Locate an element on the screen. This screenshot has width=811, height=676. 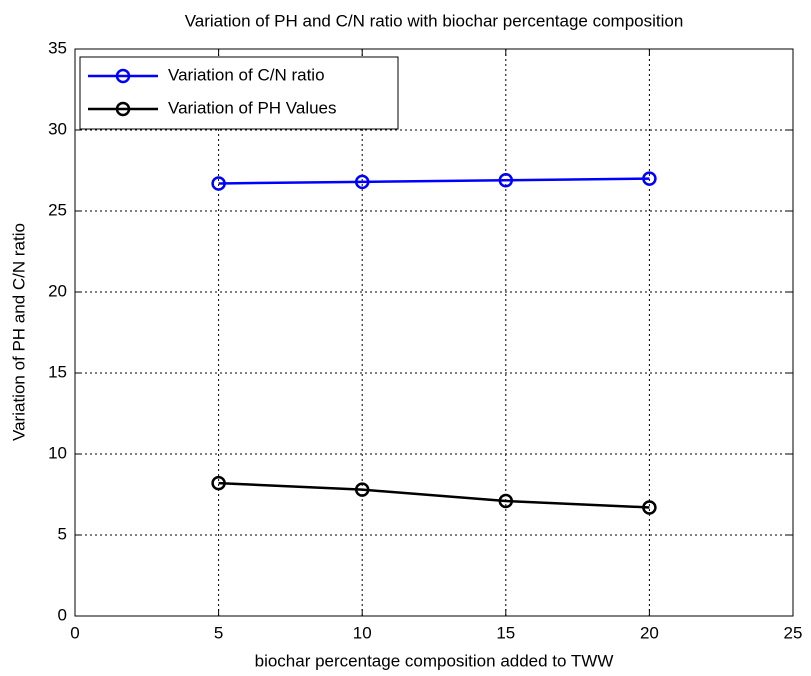
legend-box is located at coordinates (239, 93).